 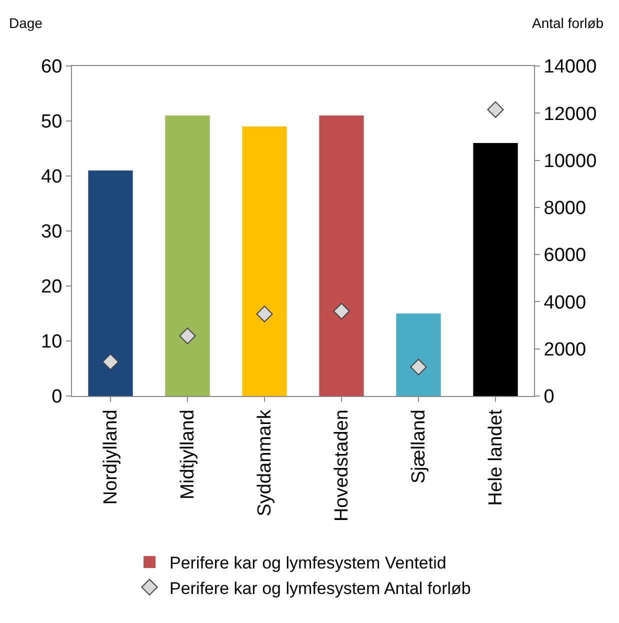 What do you see at coordinates (496, 457) in the screenshot?
I see `x-tick-label: Hele landet` at bounding box center [496, 457].